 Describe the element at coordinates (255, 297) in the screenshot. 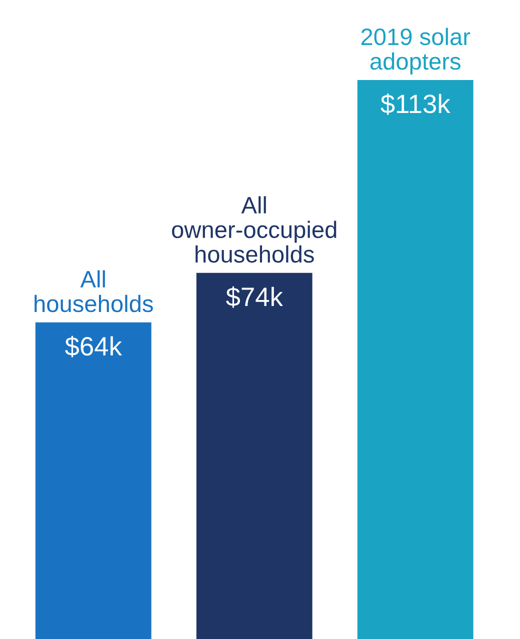

I see `data-label: $74k` at that location.